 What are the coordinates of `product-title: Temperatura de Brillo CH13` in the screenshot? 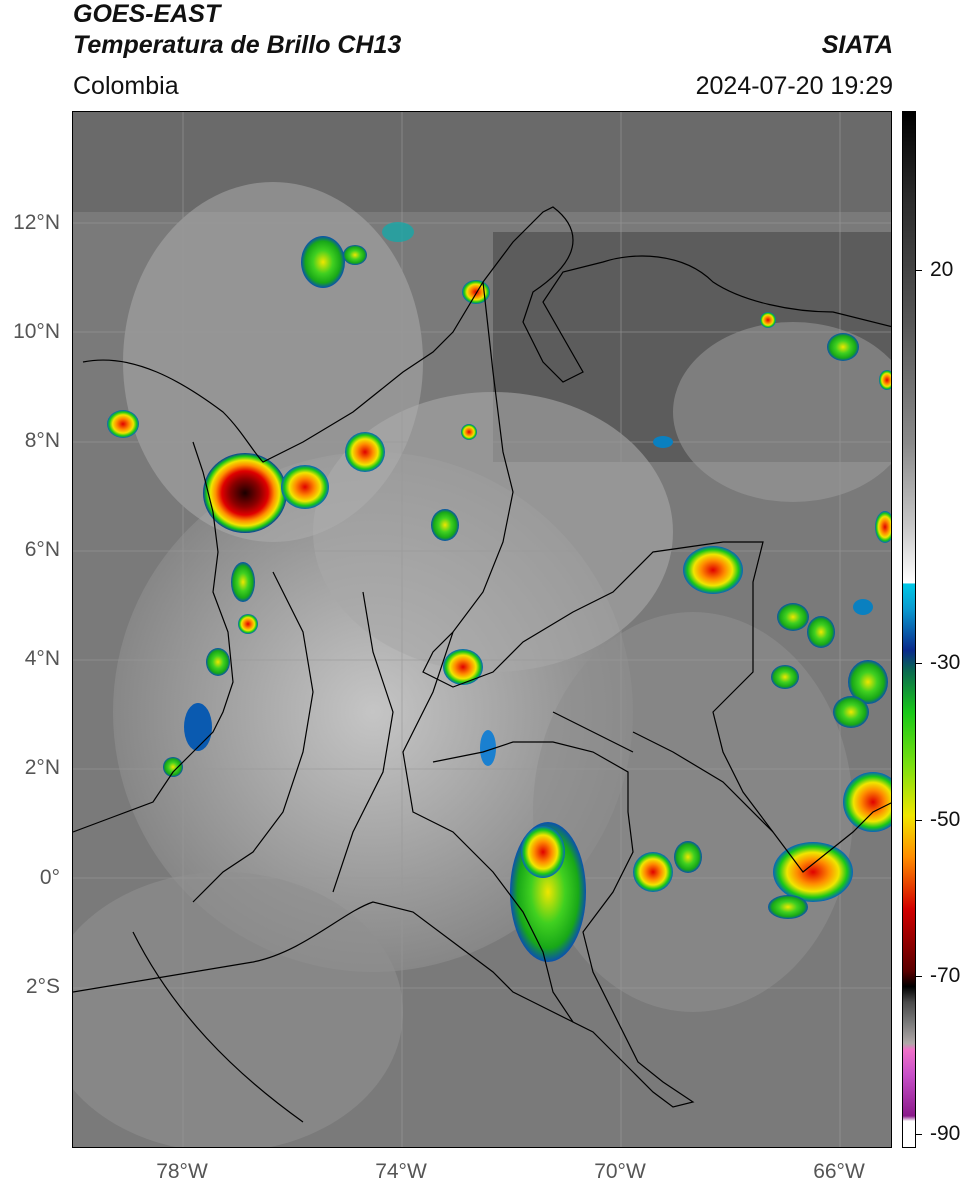 It's located at (237, 45).